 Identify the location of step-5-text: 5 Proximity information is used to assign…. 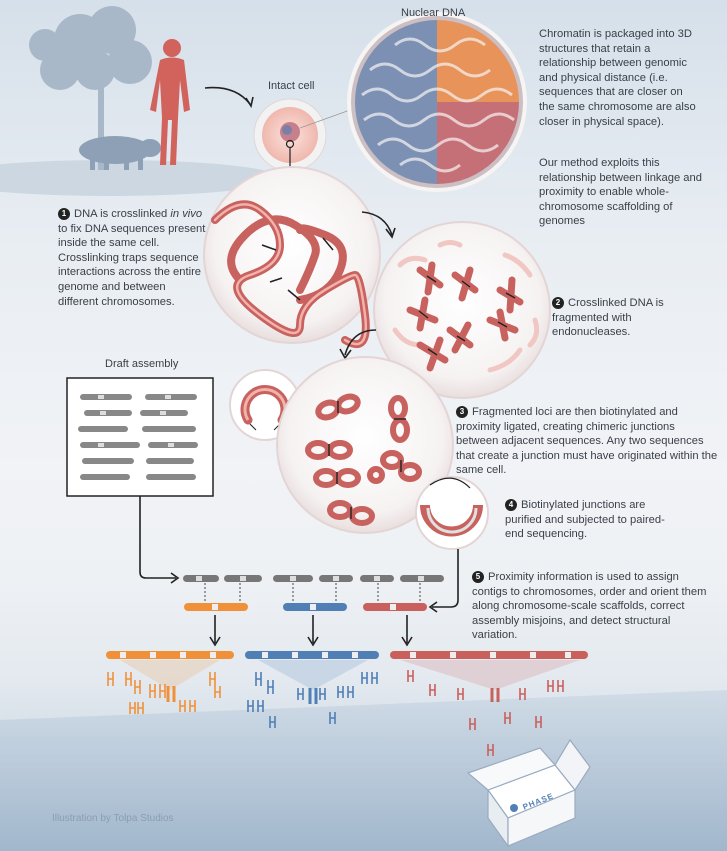
(589, 606).